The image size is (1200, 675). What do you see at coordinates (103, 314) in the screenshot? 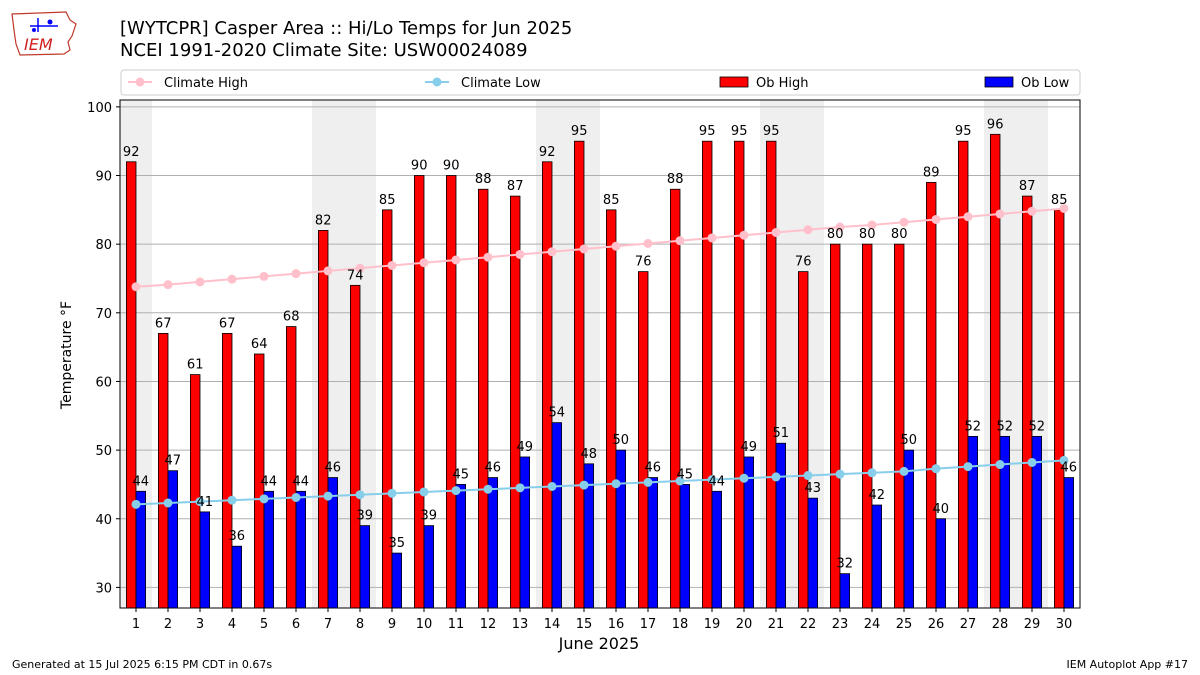
I see `y-tick-label: 70` at bounding box center [103, 314].